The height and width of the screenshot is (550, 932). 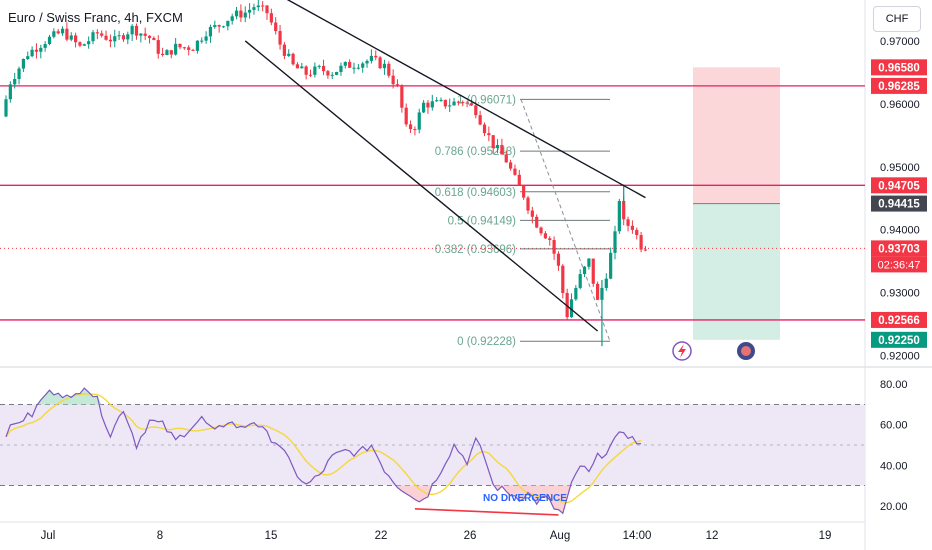 I want to click on price-badge-text: 0.92250, so click(x=899, y=341).